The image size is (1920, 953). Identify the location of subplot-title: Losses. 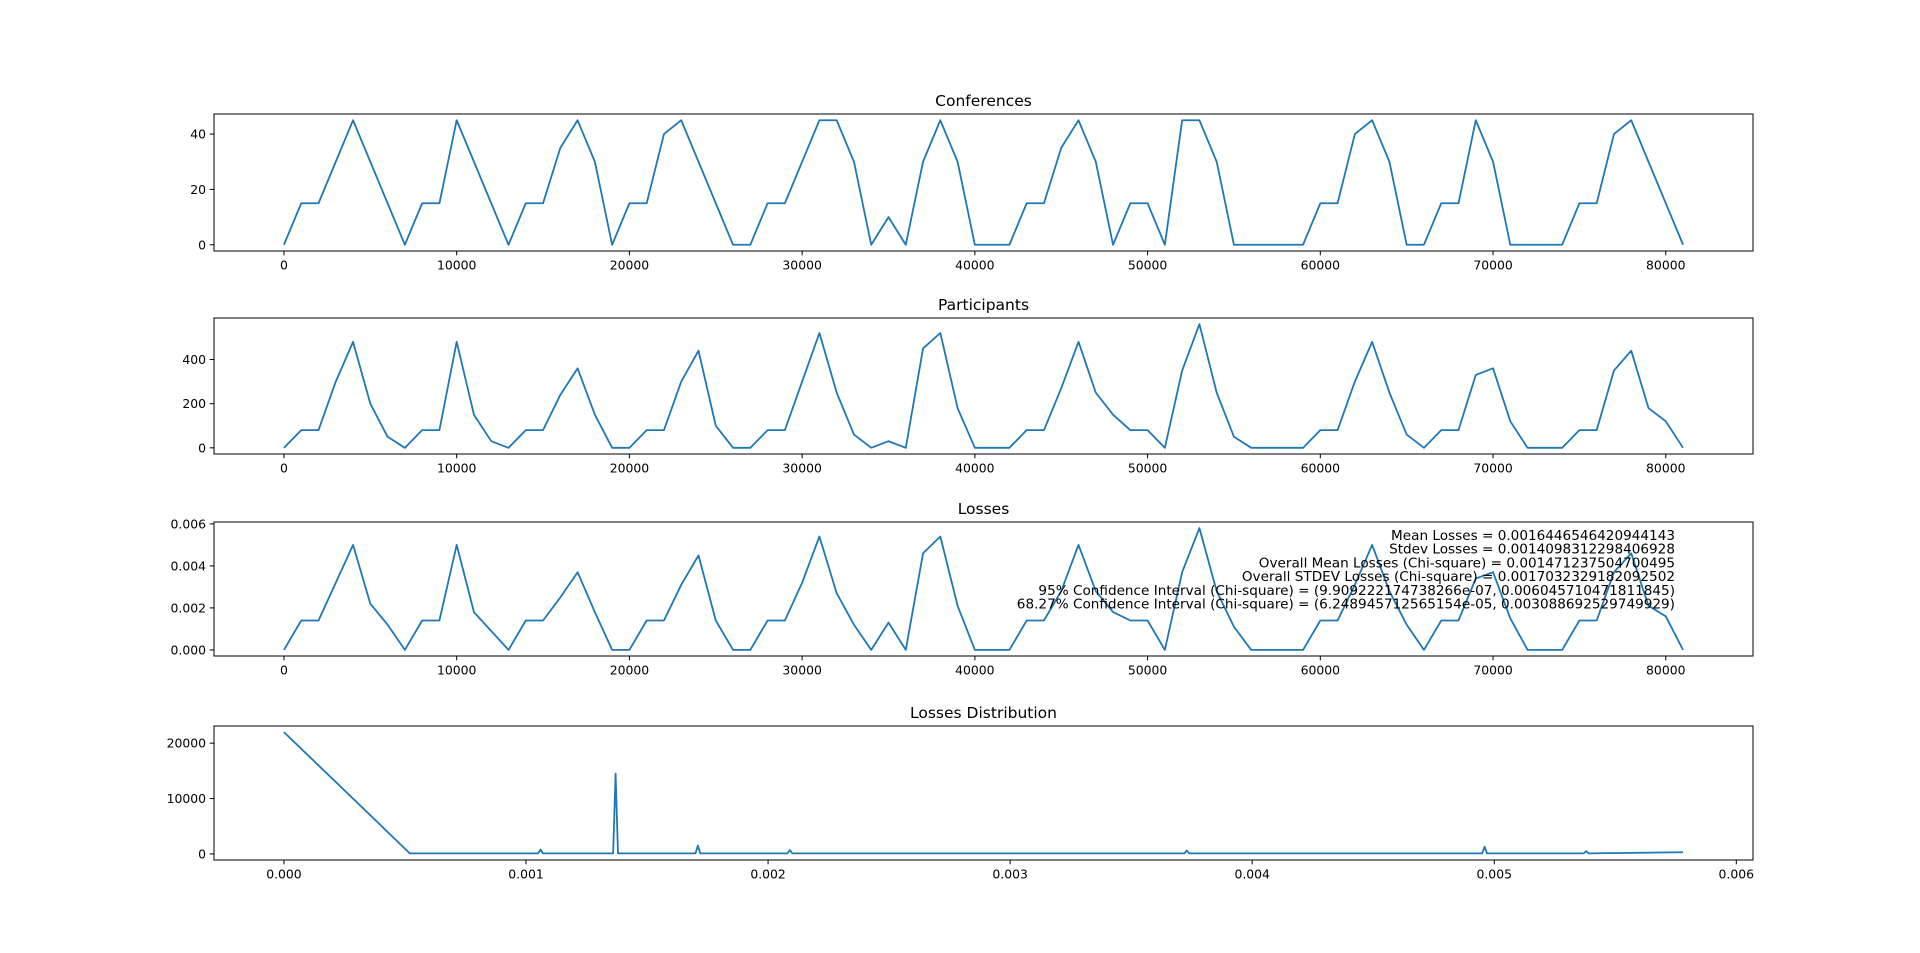
(984, 509).